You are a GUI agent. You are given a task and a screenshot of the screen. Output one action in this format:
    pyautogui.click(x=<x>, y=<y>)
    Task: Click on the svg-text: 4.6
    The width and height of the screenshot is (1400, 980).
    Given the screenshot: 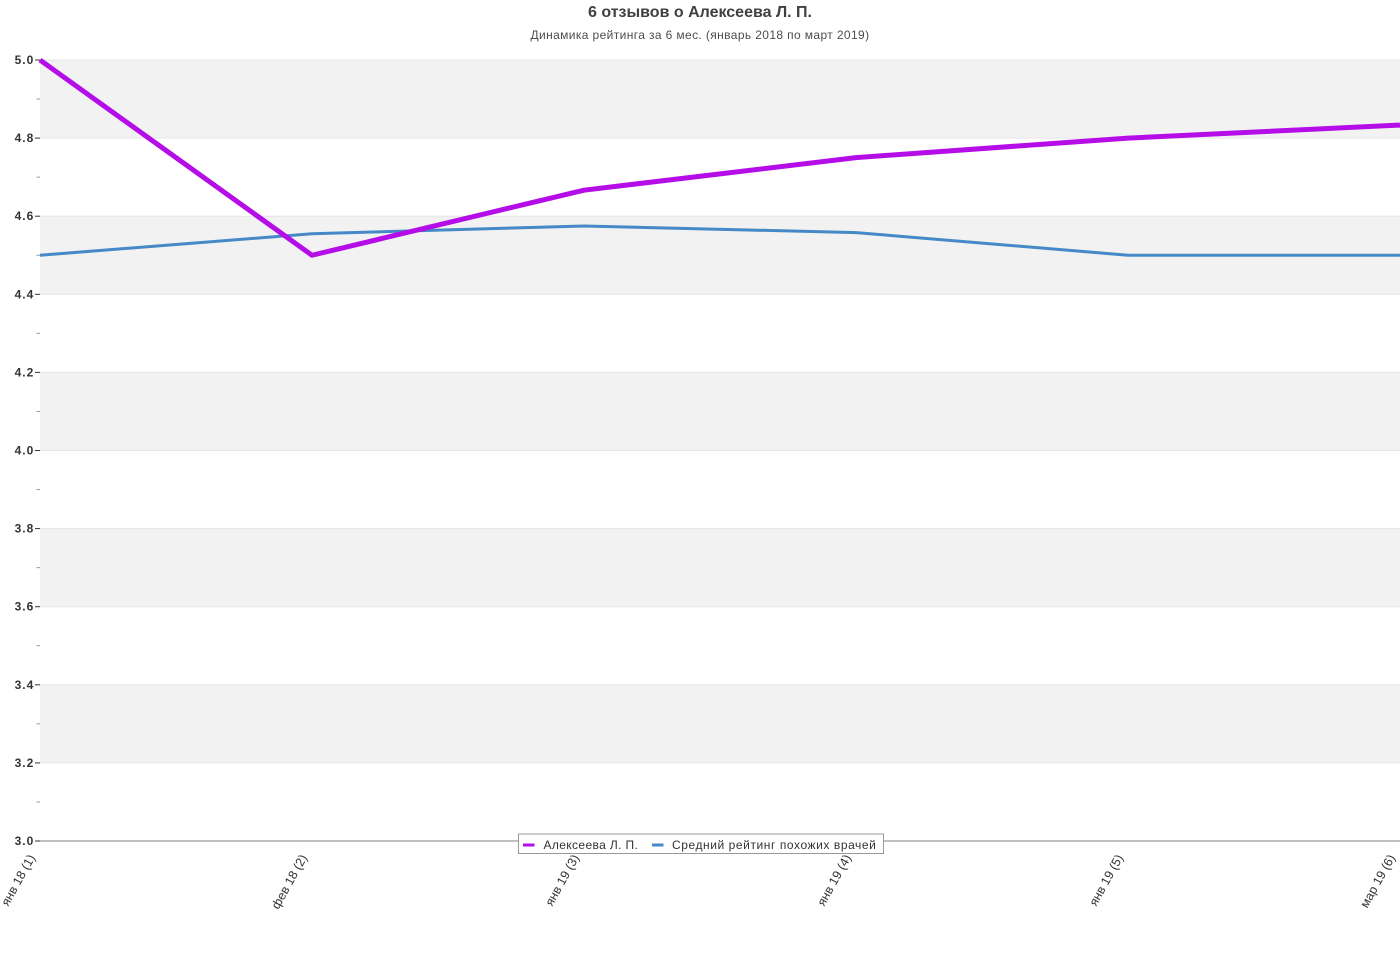 What is the action you would take?
    pyautogui.click(x=25, y=216)
    